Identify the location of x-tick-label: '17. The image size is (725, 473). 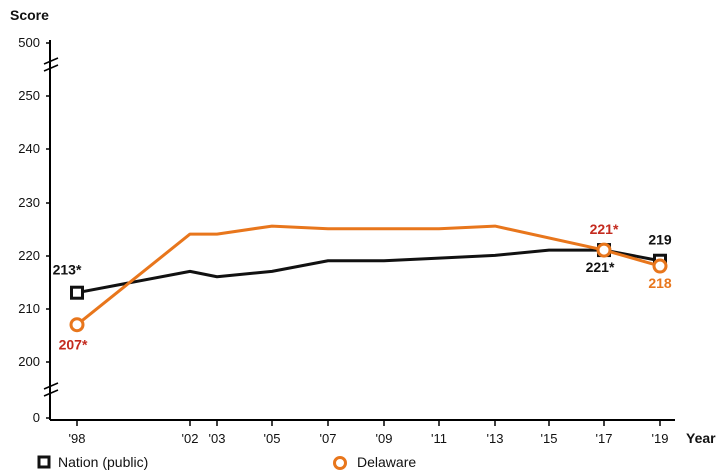
(604, 438).